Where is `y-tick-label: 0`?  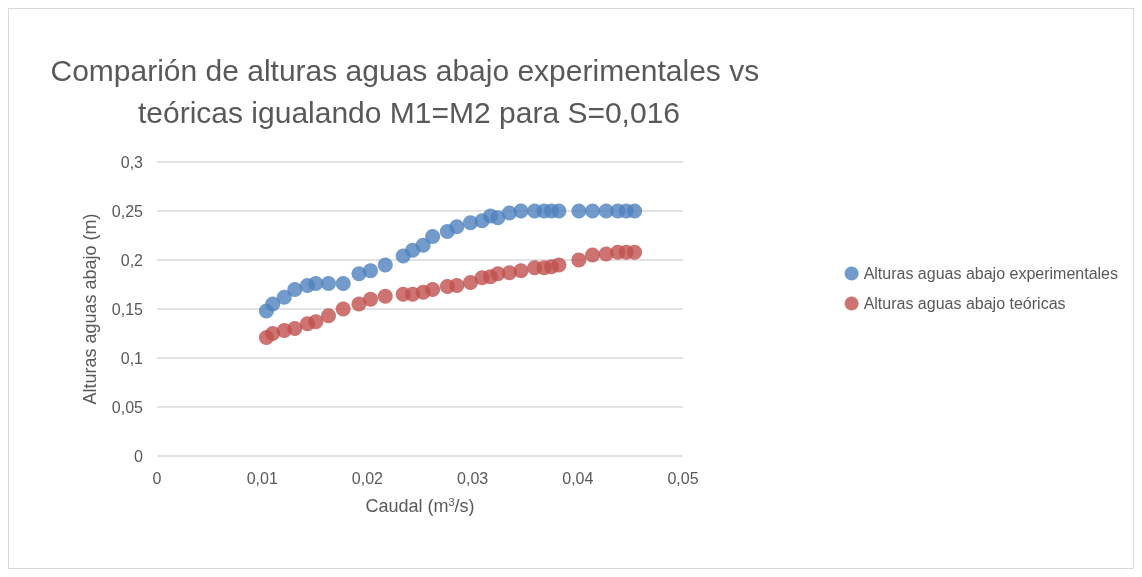
y-tick-label: 0 is located at coordinates (139, 456).